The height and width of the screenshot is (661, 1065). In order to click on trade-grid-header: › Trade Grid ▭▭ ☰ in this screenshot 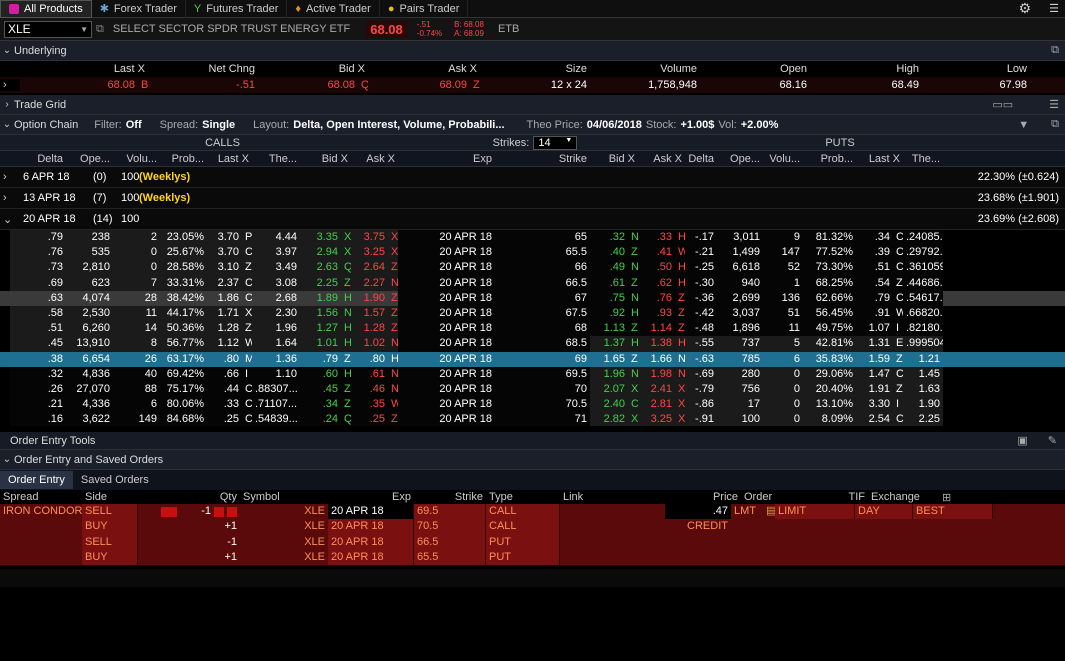, I will do `click(532, 105)`.